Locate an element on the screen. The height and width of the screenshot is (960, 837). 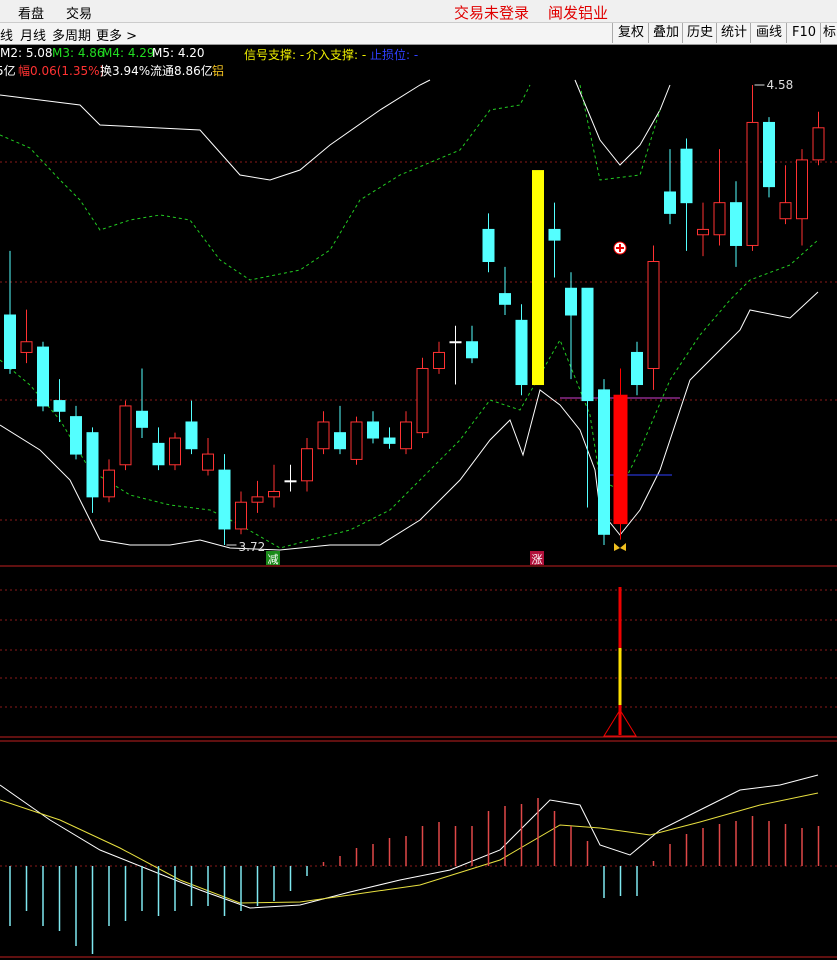
low-label: 3.72 is located at coordinates (252, 547).